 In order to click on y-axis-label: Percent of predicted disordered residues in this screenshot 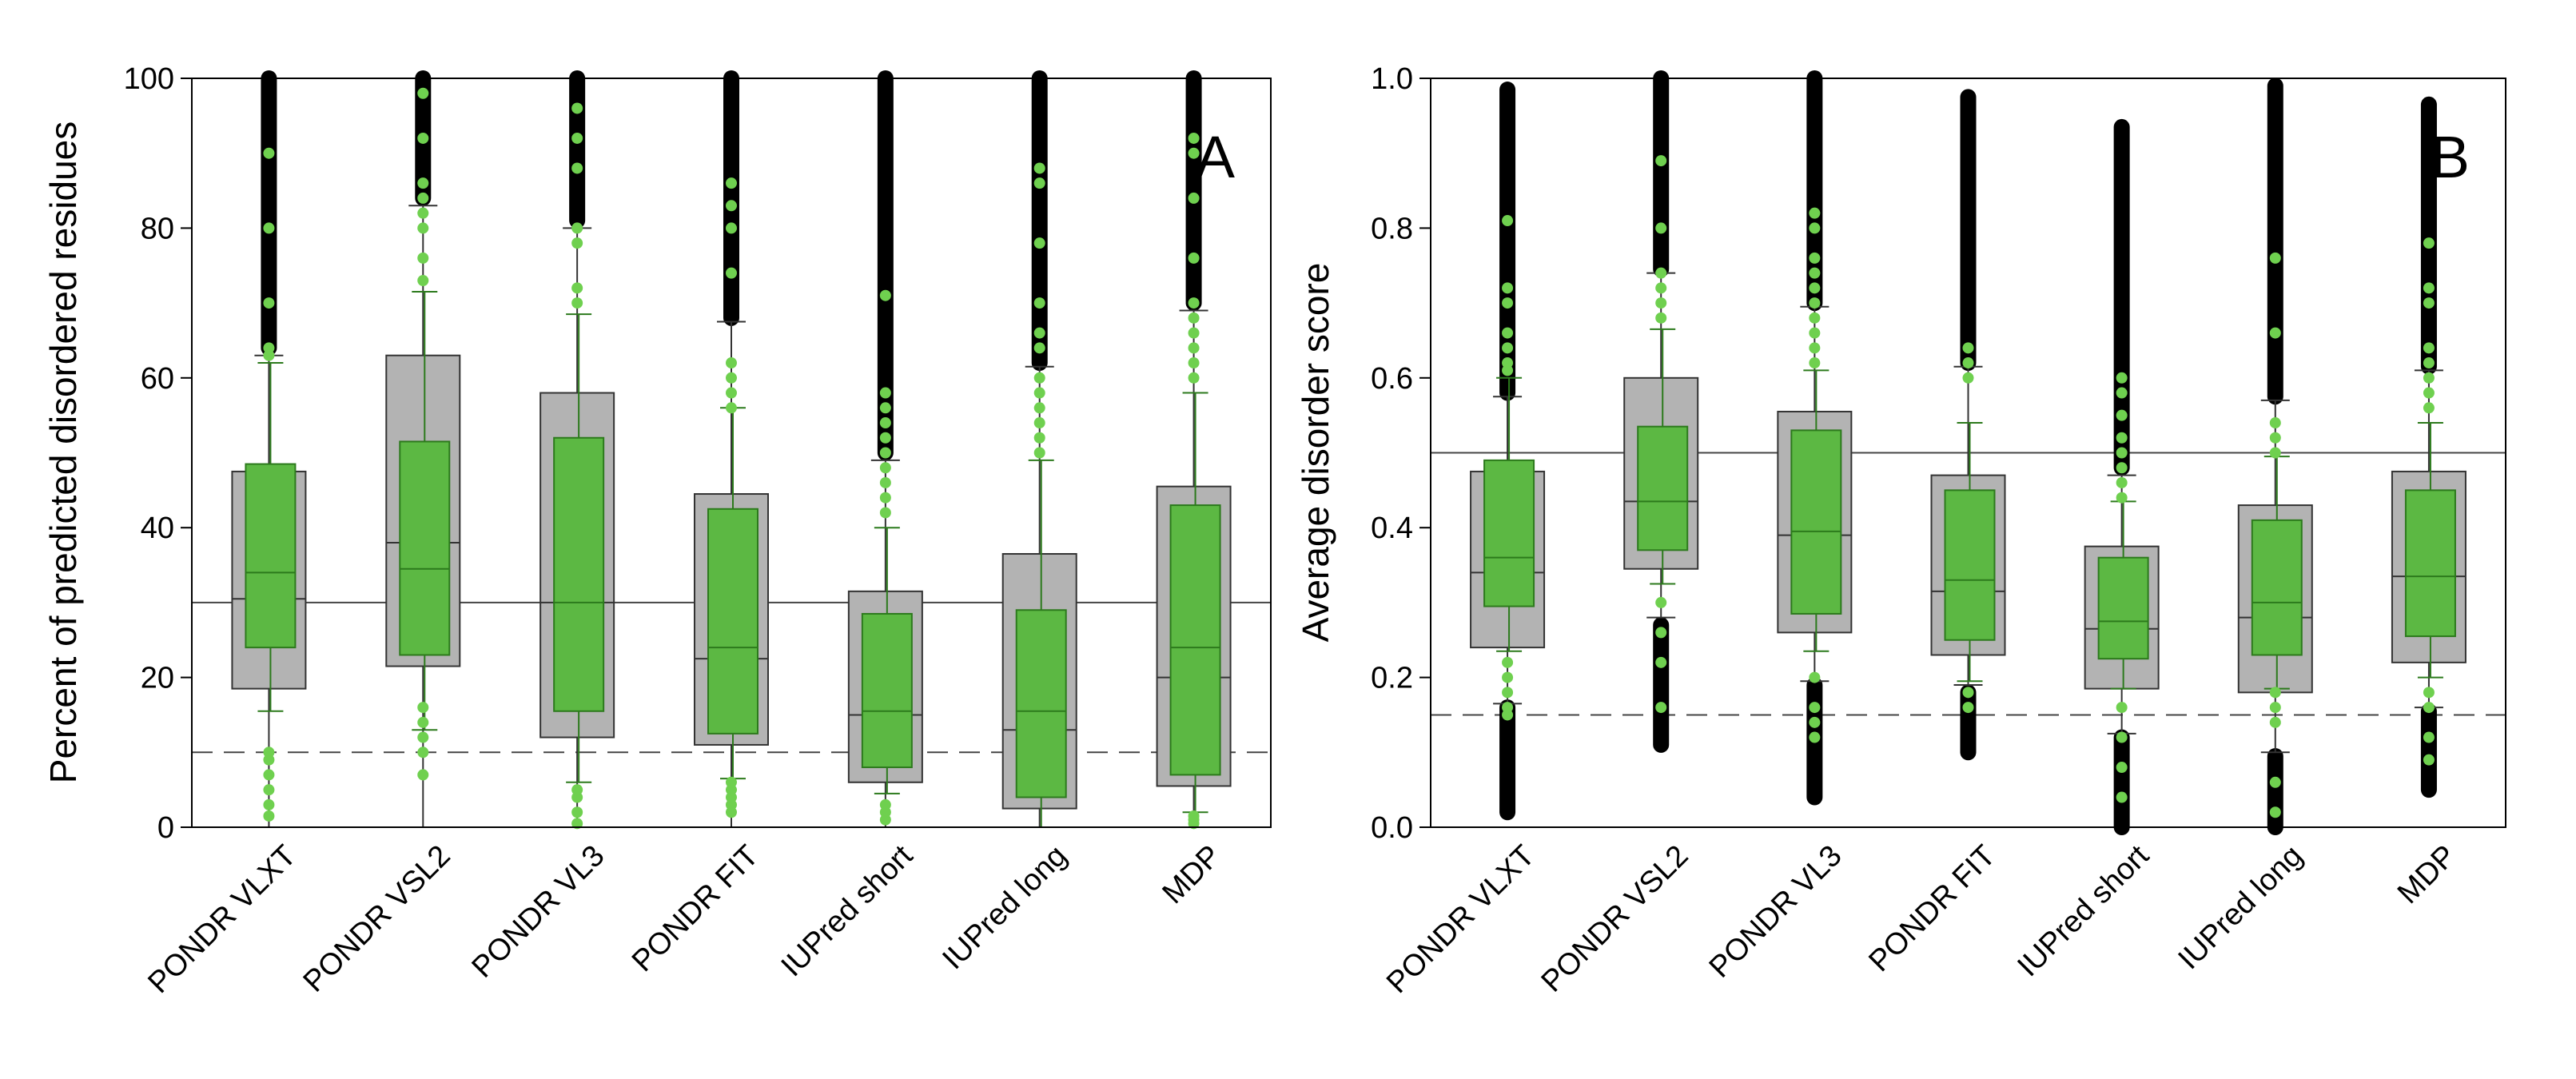, I will do `click(63, 452)`.